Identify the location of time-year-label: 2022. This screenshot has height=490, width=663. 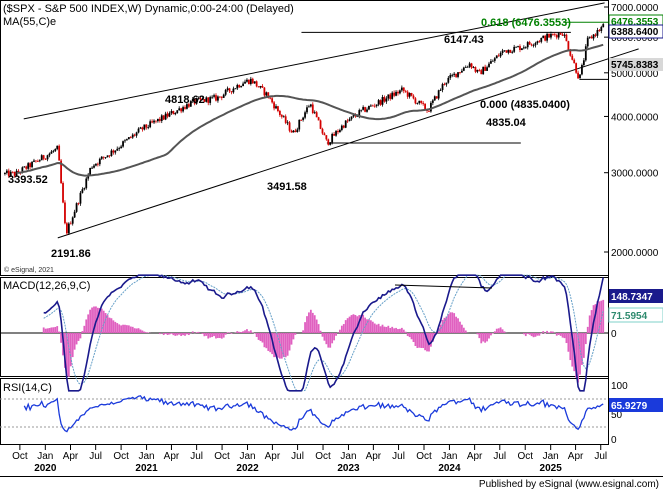
(247, 468).